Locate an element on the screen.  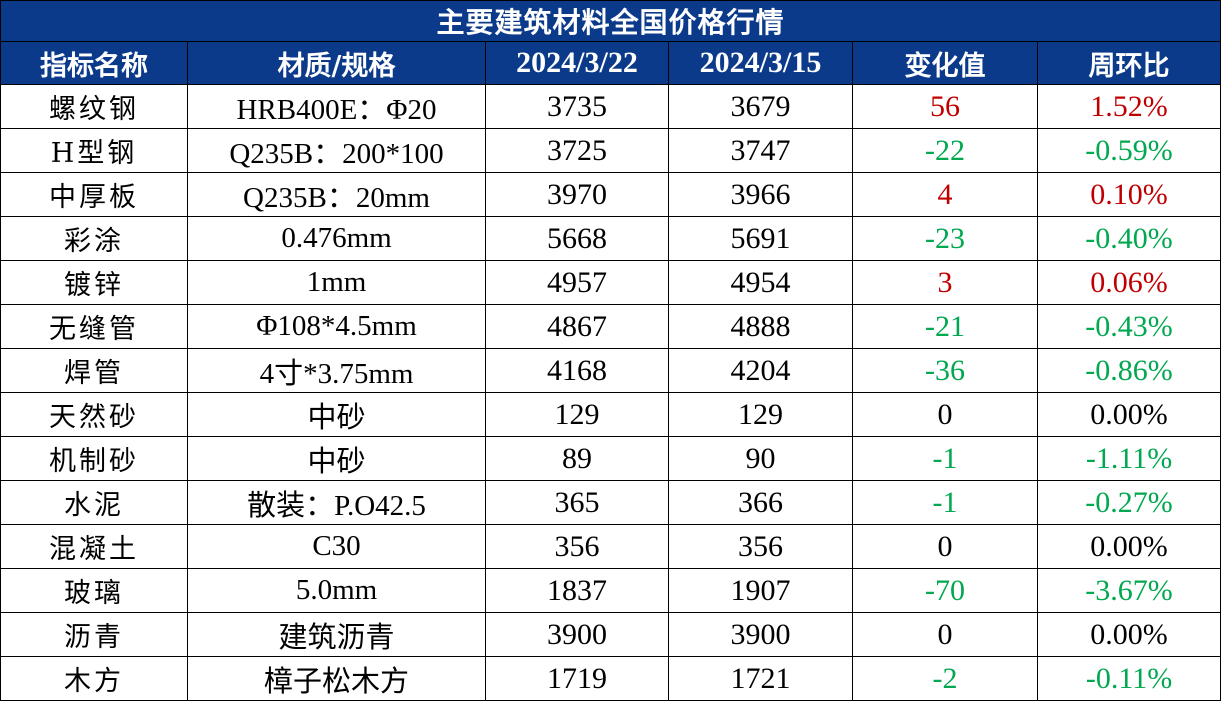
spec-cell: Q235B：200*100 is located at coordinates (336, 150).